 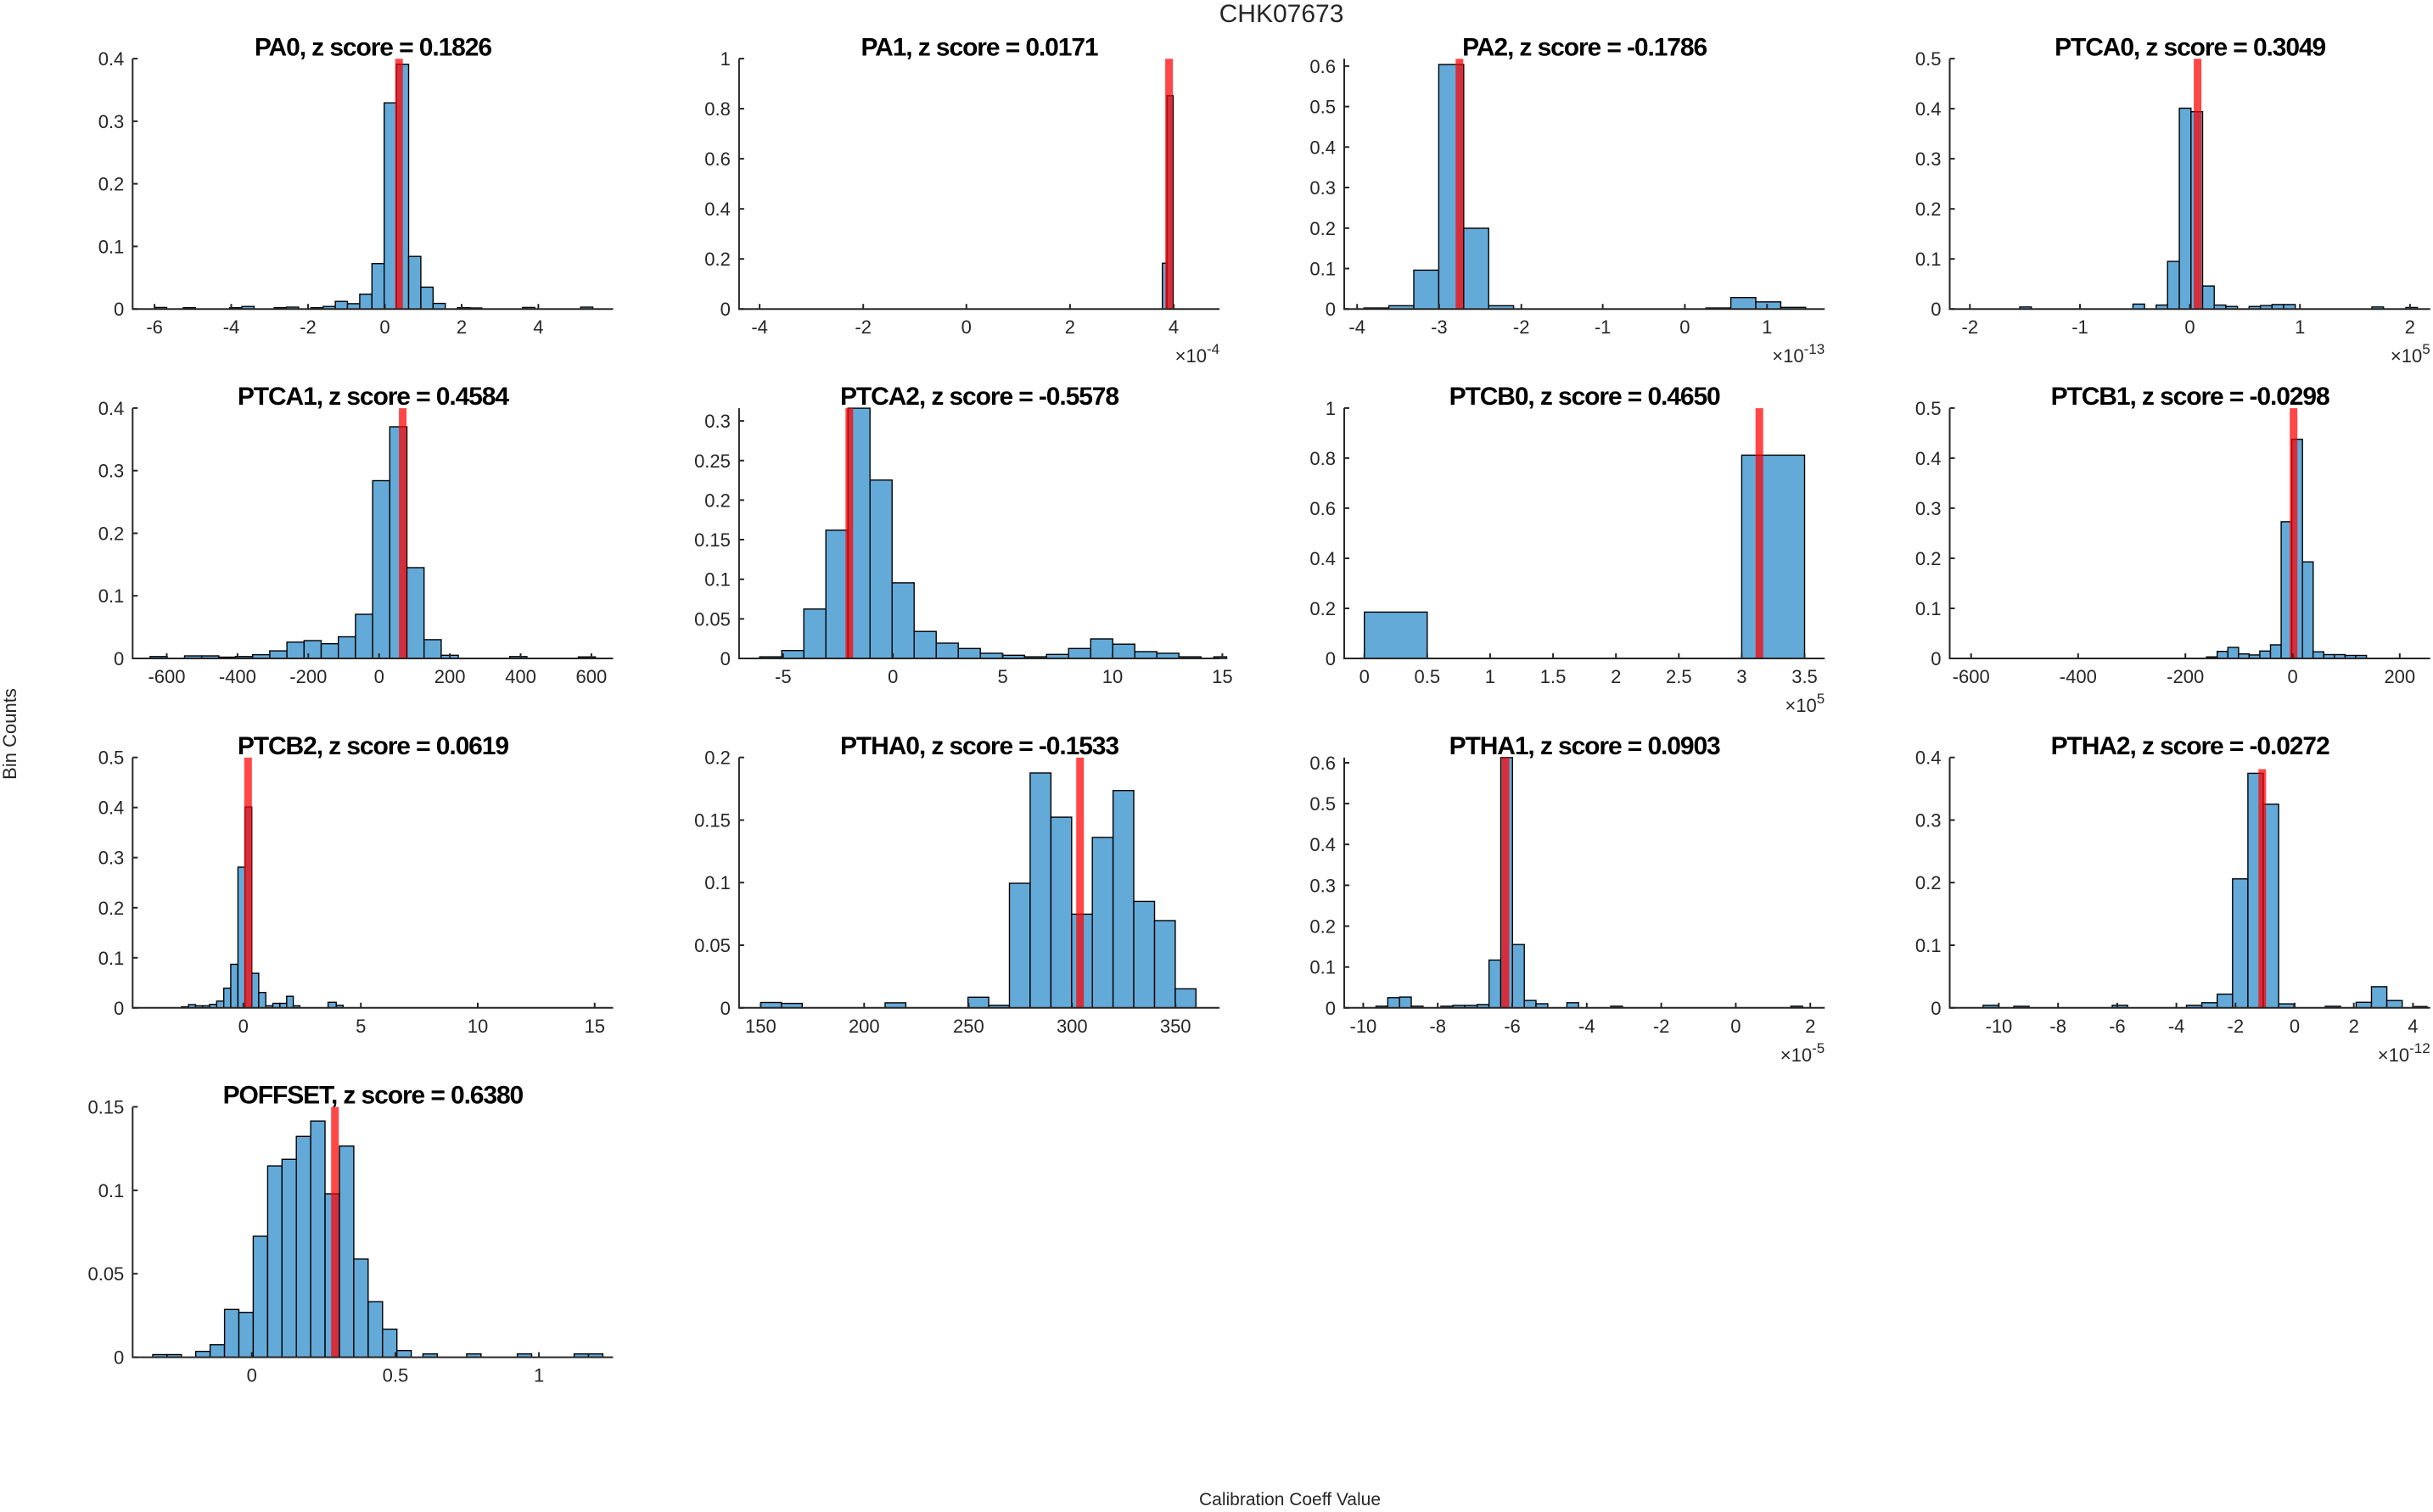 What do you see at coordinates (1553, 676) in the screenshot?
I see `svg-text: 1.5` at bounding box center [1553, 676].